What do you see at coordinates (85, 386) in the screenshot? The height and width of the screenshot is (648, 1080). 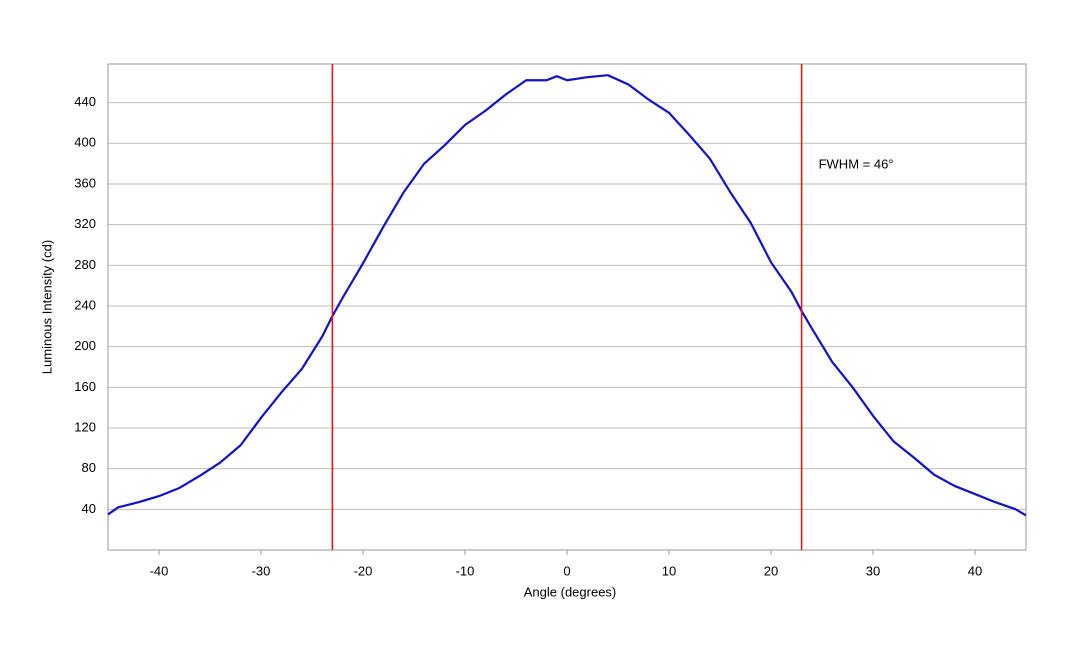 I see `y-tick-label: 160` at bounding box center [85, 386].